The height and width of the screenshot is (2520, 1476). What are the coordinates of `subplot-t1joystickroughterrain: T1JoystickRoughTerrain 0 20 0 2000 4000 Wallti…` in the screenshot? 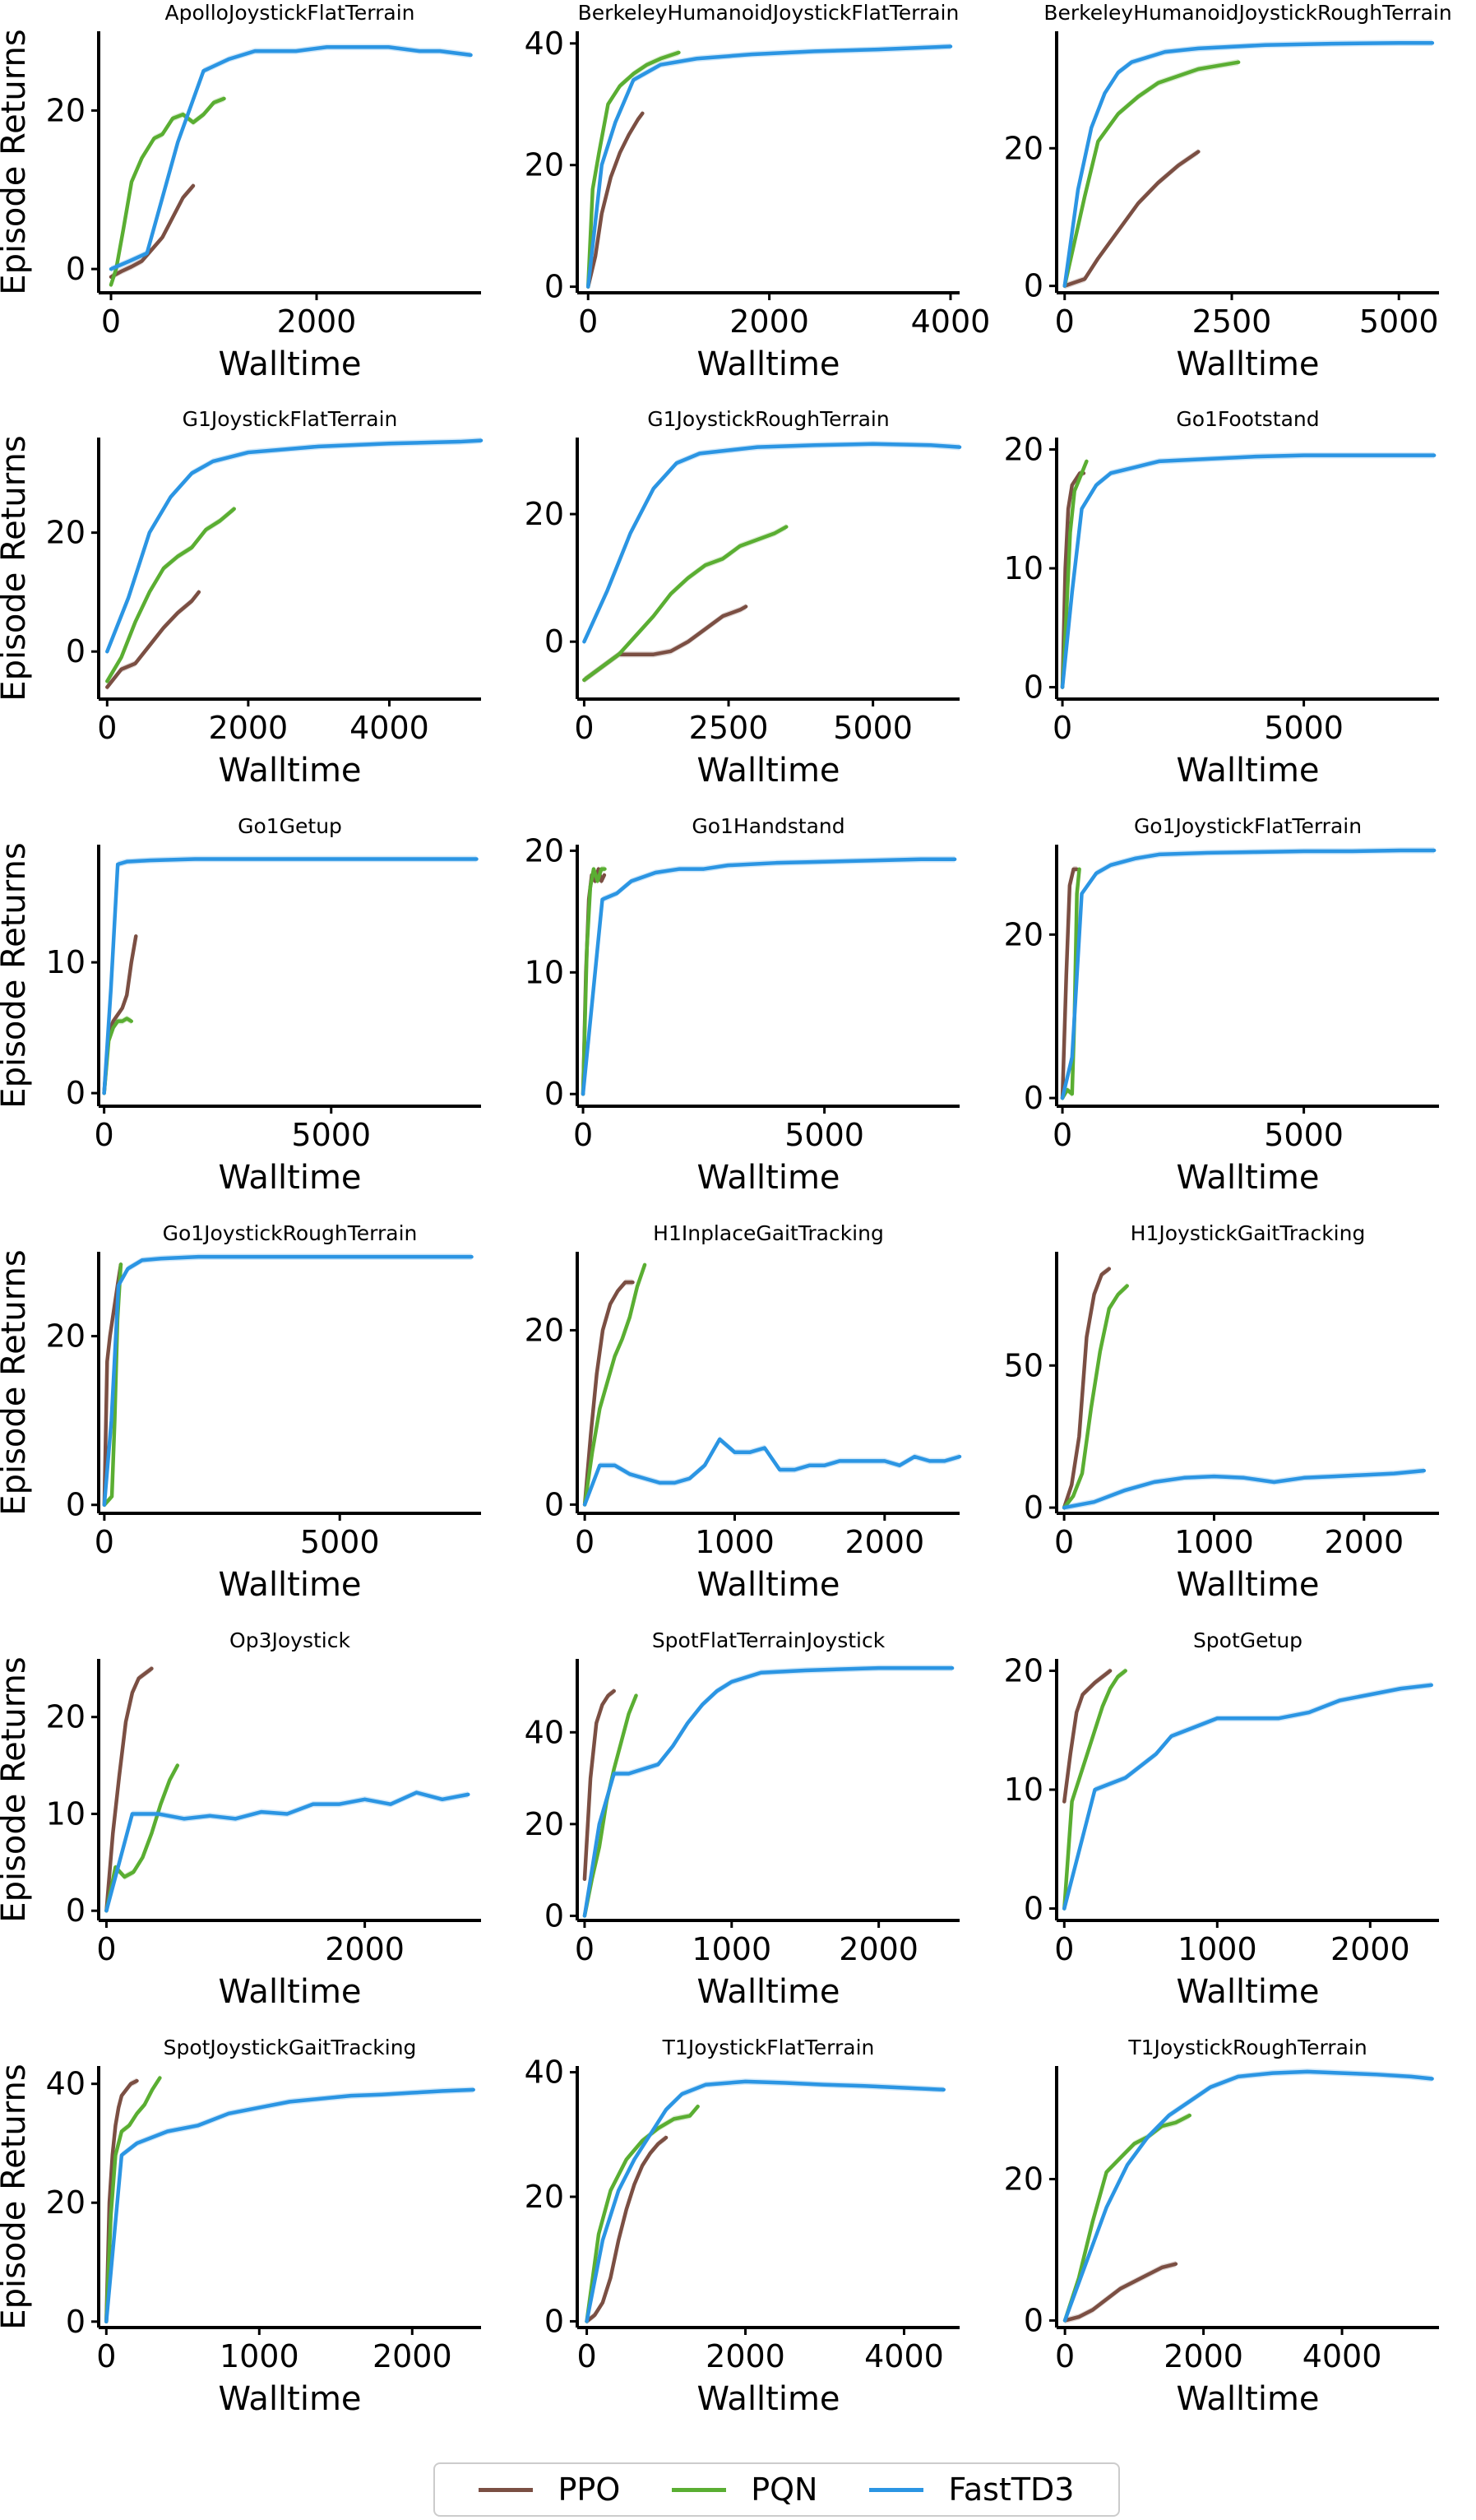 It's located at (1222, 2227).